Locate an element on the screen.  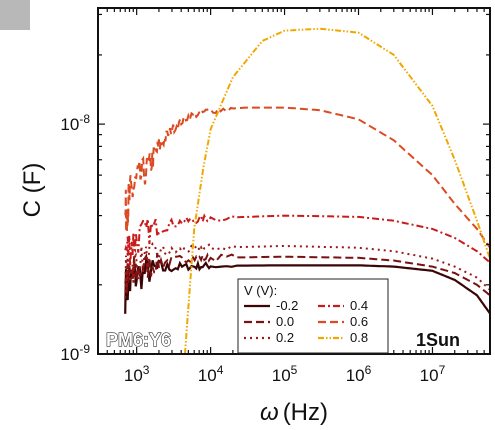
legend-box is located at coordinates (313, 316).